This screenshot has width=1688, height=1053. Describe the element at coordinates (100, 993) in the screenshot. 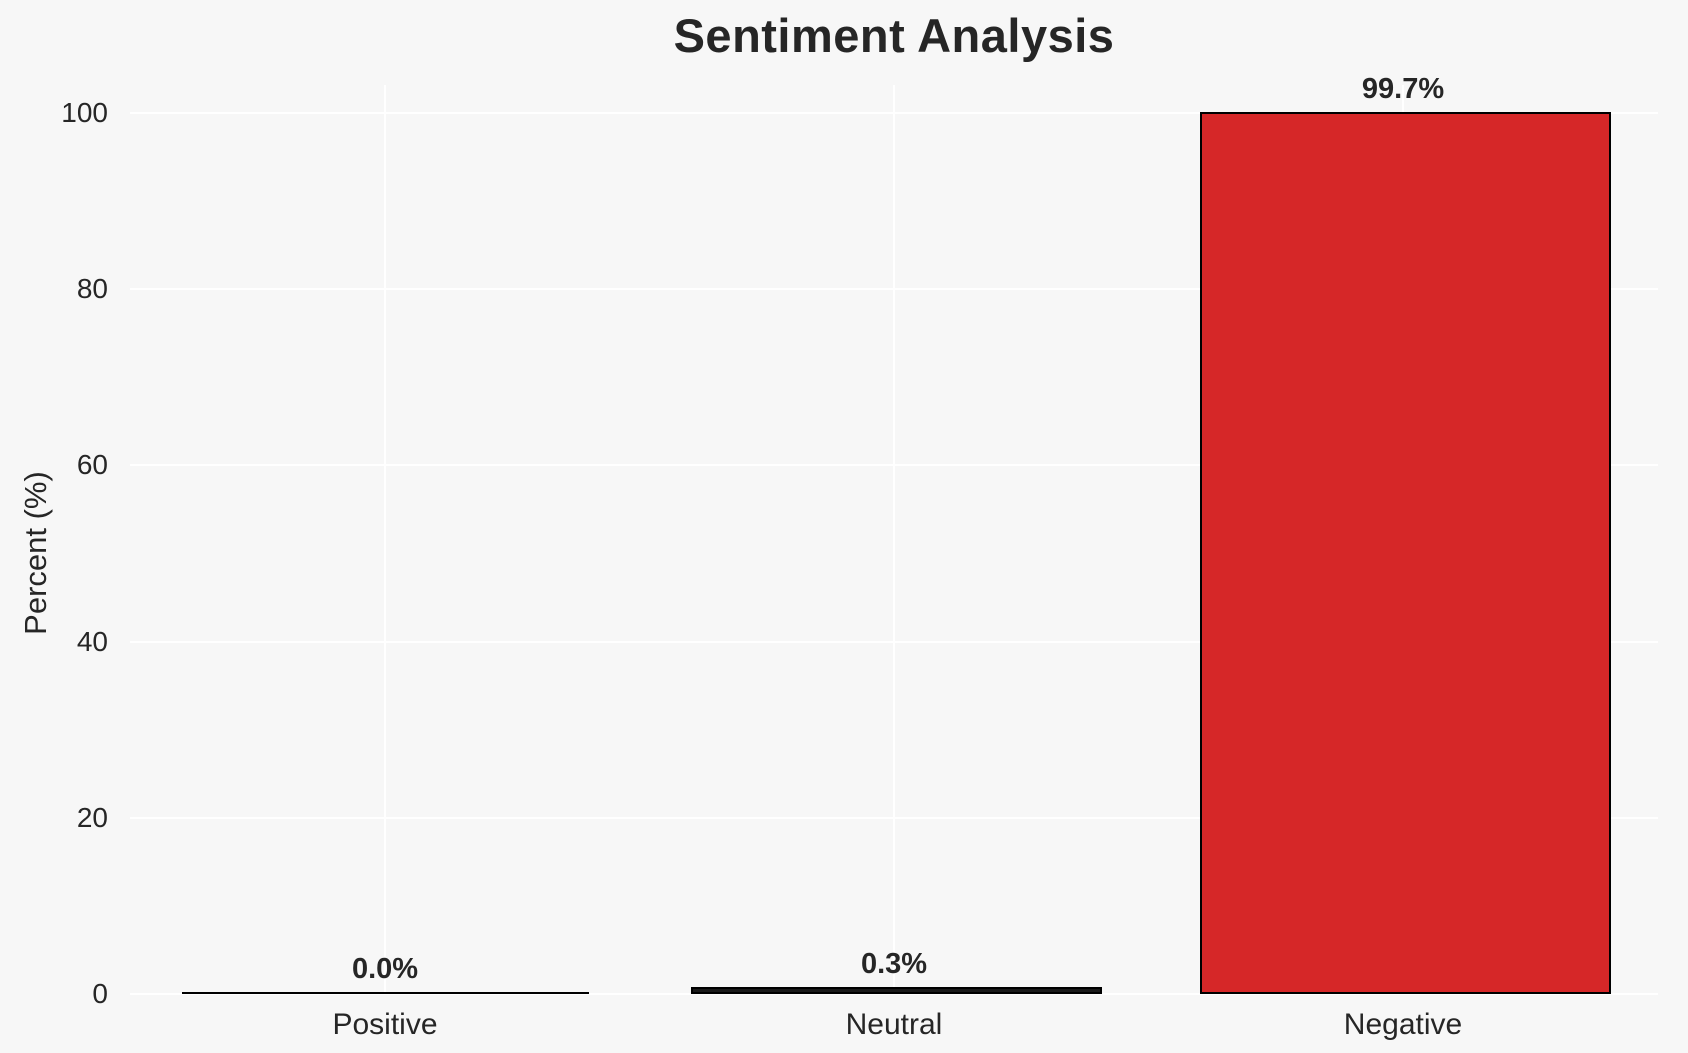

I see `y-tick-label: 0` at that location.